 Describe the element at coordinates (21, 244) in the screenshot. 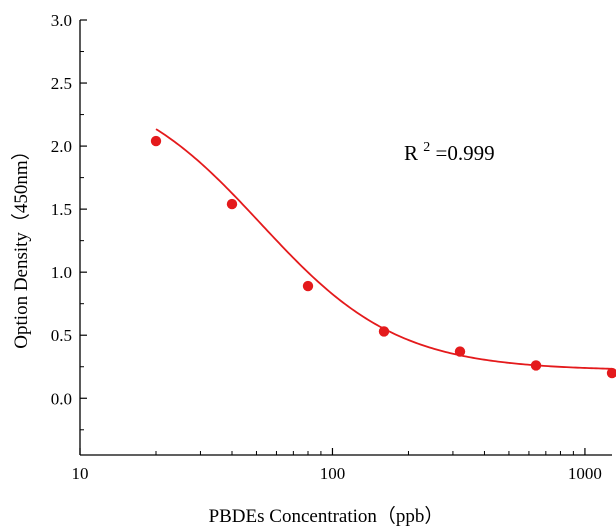

I see `y-axis-title: Option Density（450nm）` at that location.